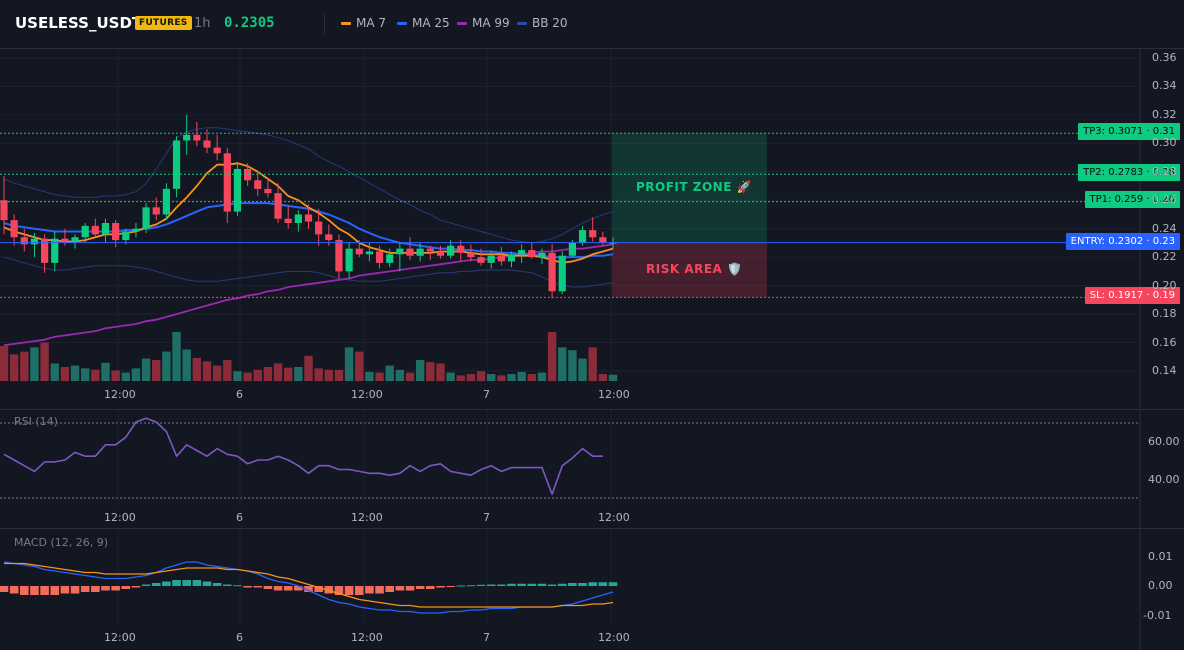 This screenshot has width=1184, height=650. Describe the element at coordinates (363, 23) in the screenshot. I see `legend-ma7: MA 7` at that location.